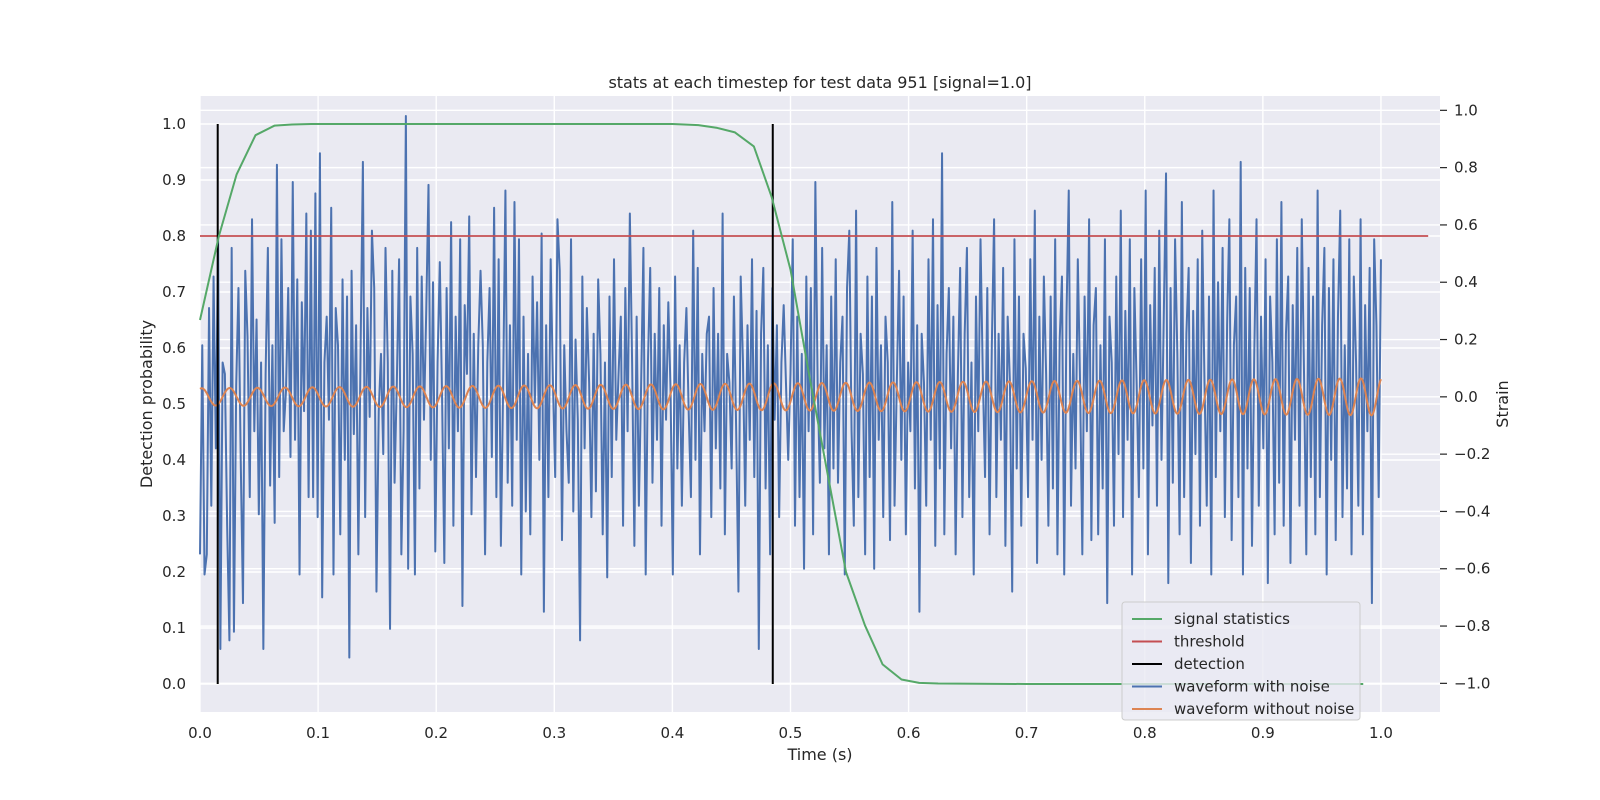 Image resolution: width=1600 pixels, height=800 pixels. Describe the element at coordinates (1381, 733) in the screenshot. I see `x-tick-label: 1.0` at that location.